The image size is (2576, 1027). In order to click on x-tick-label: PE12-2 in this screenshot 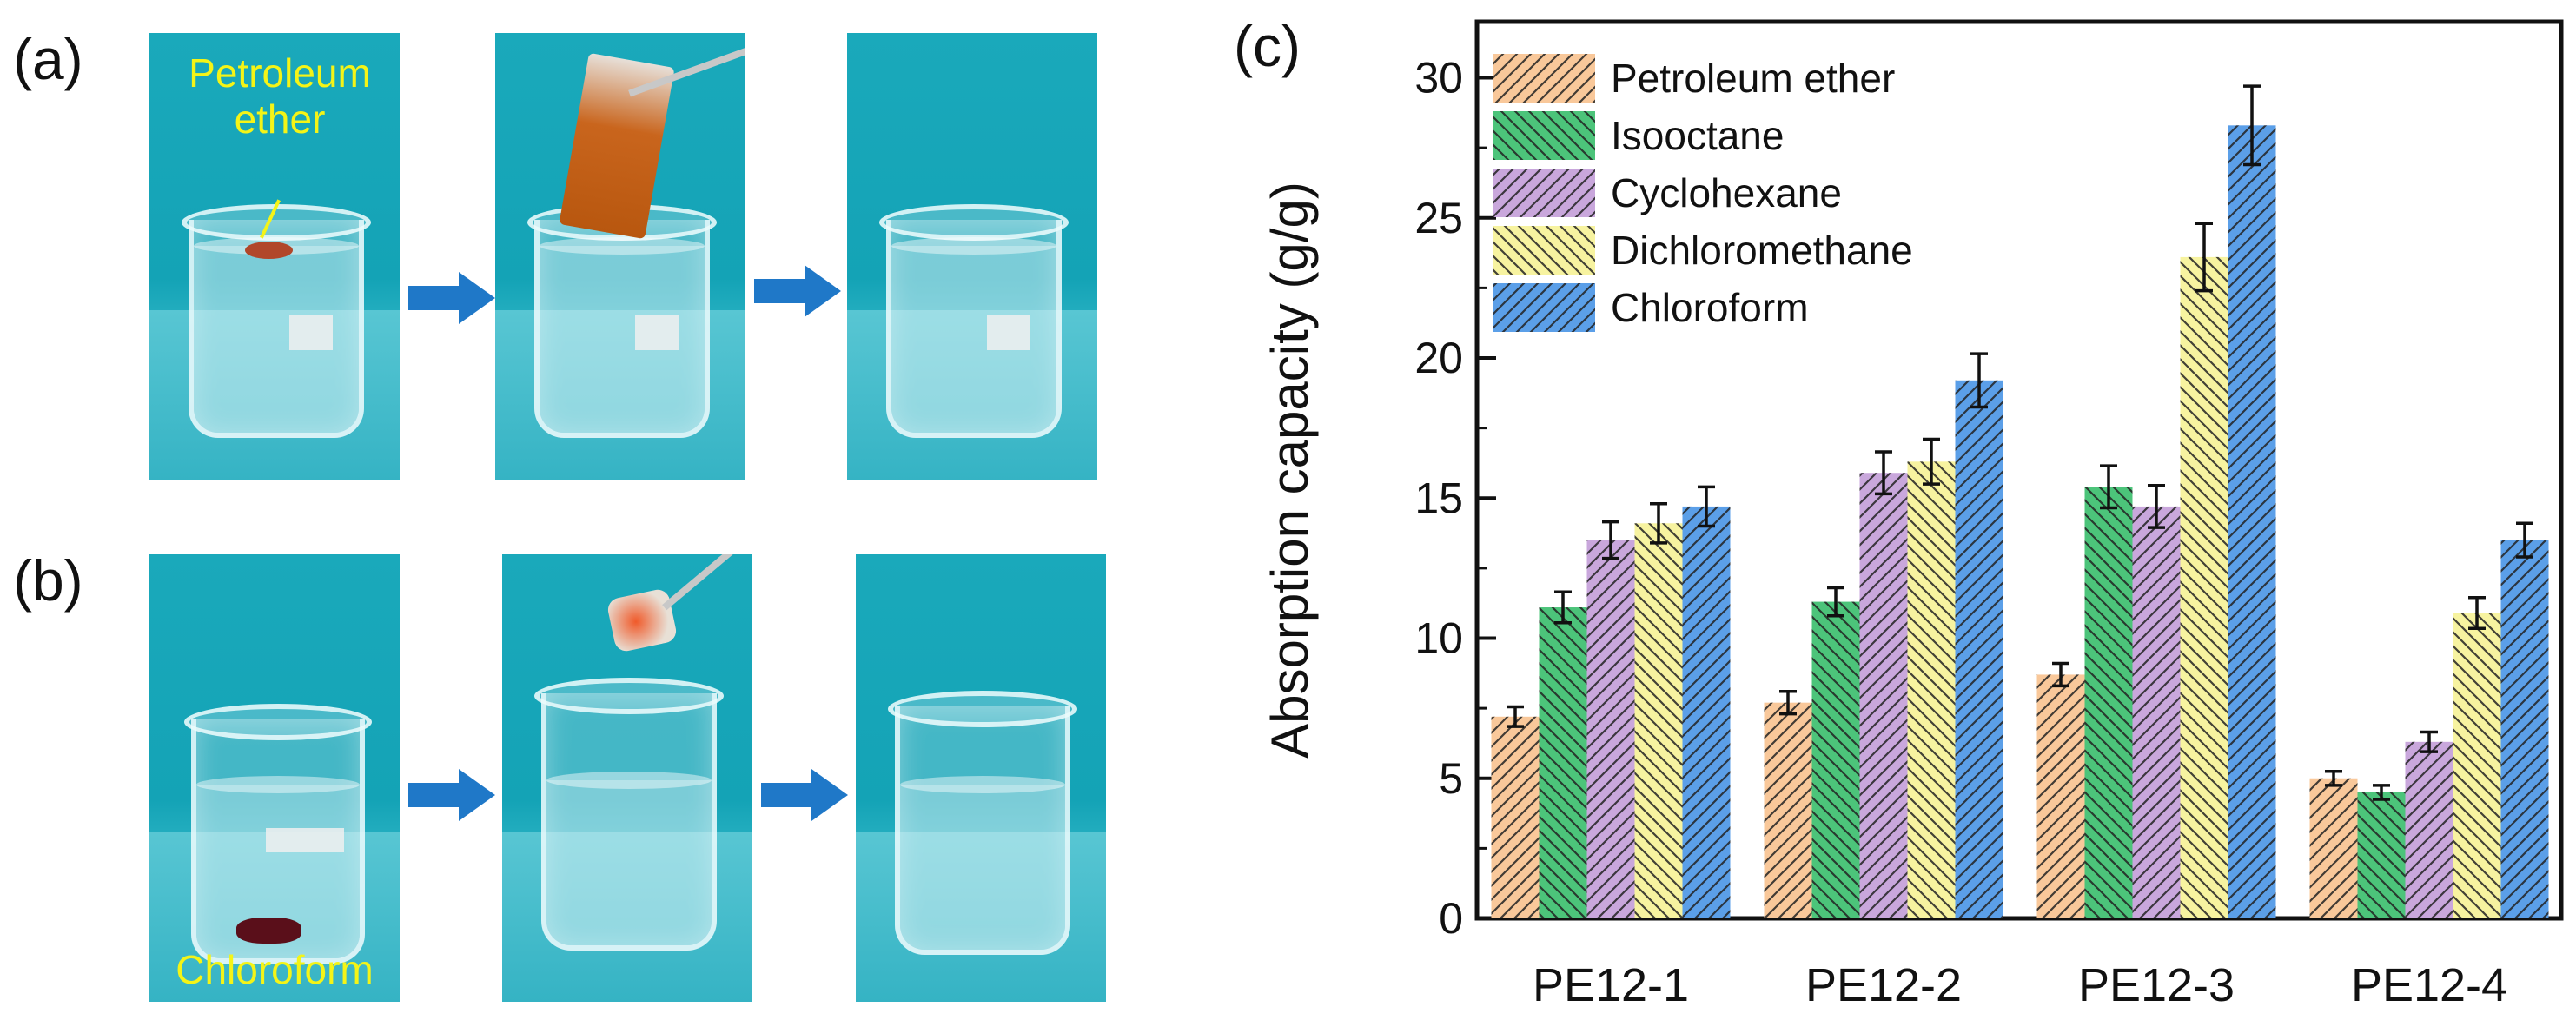, I will do `click(1883, 985)`.